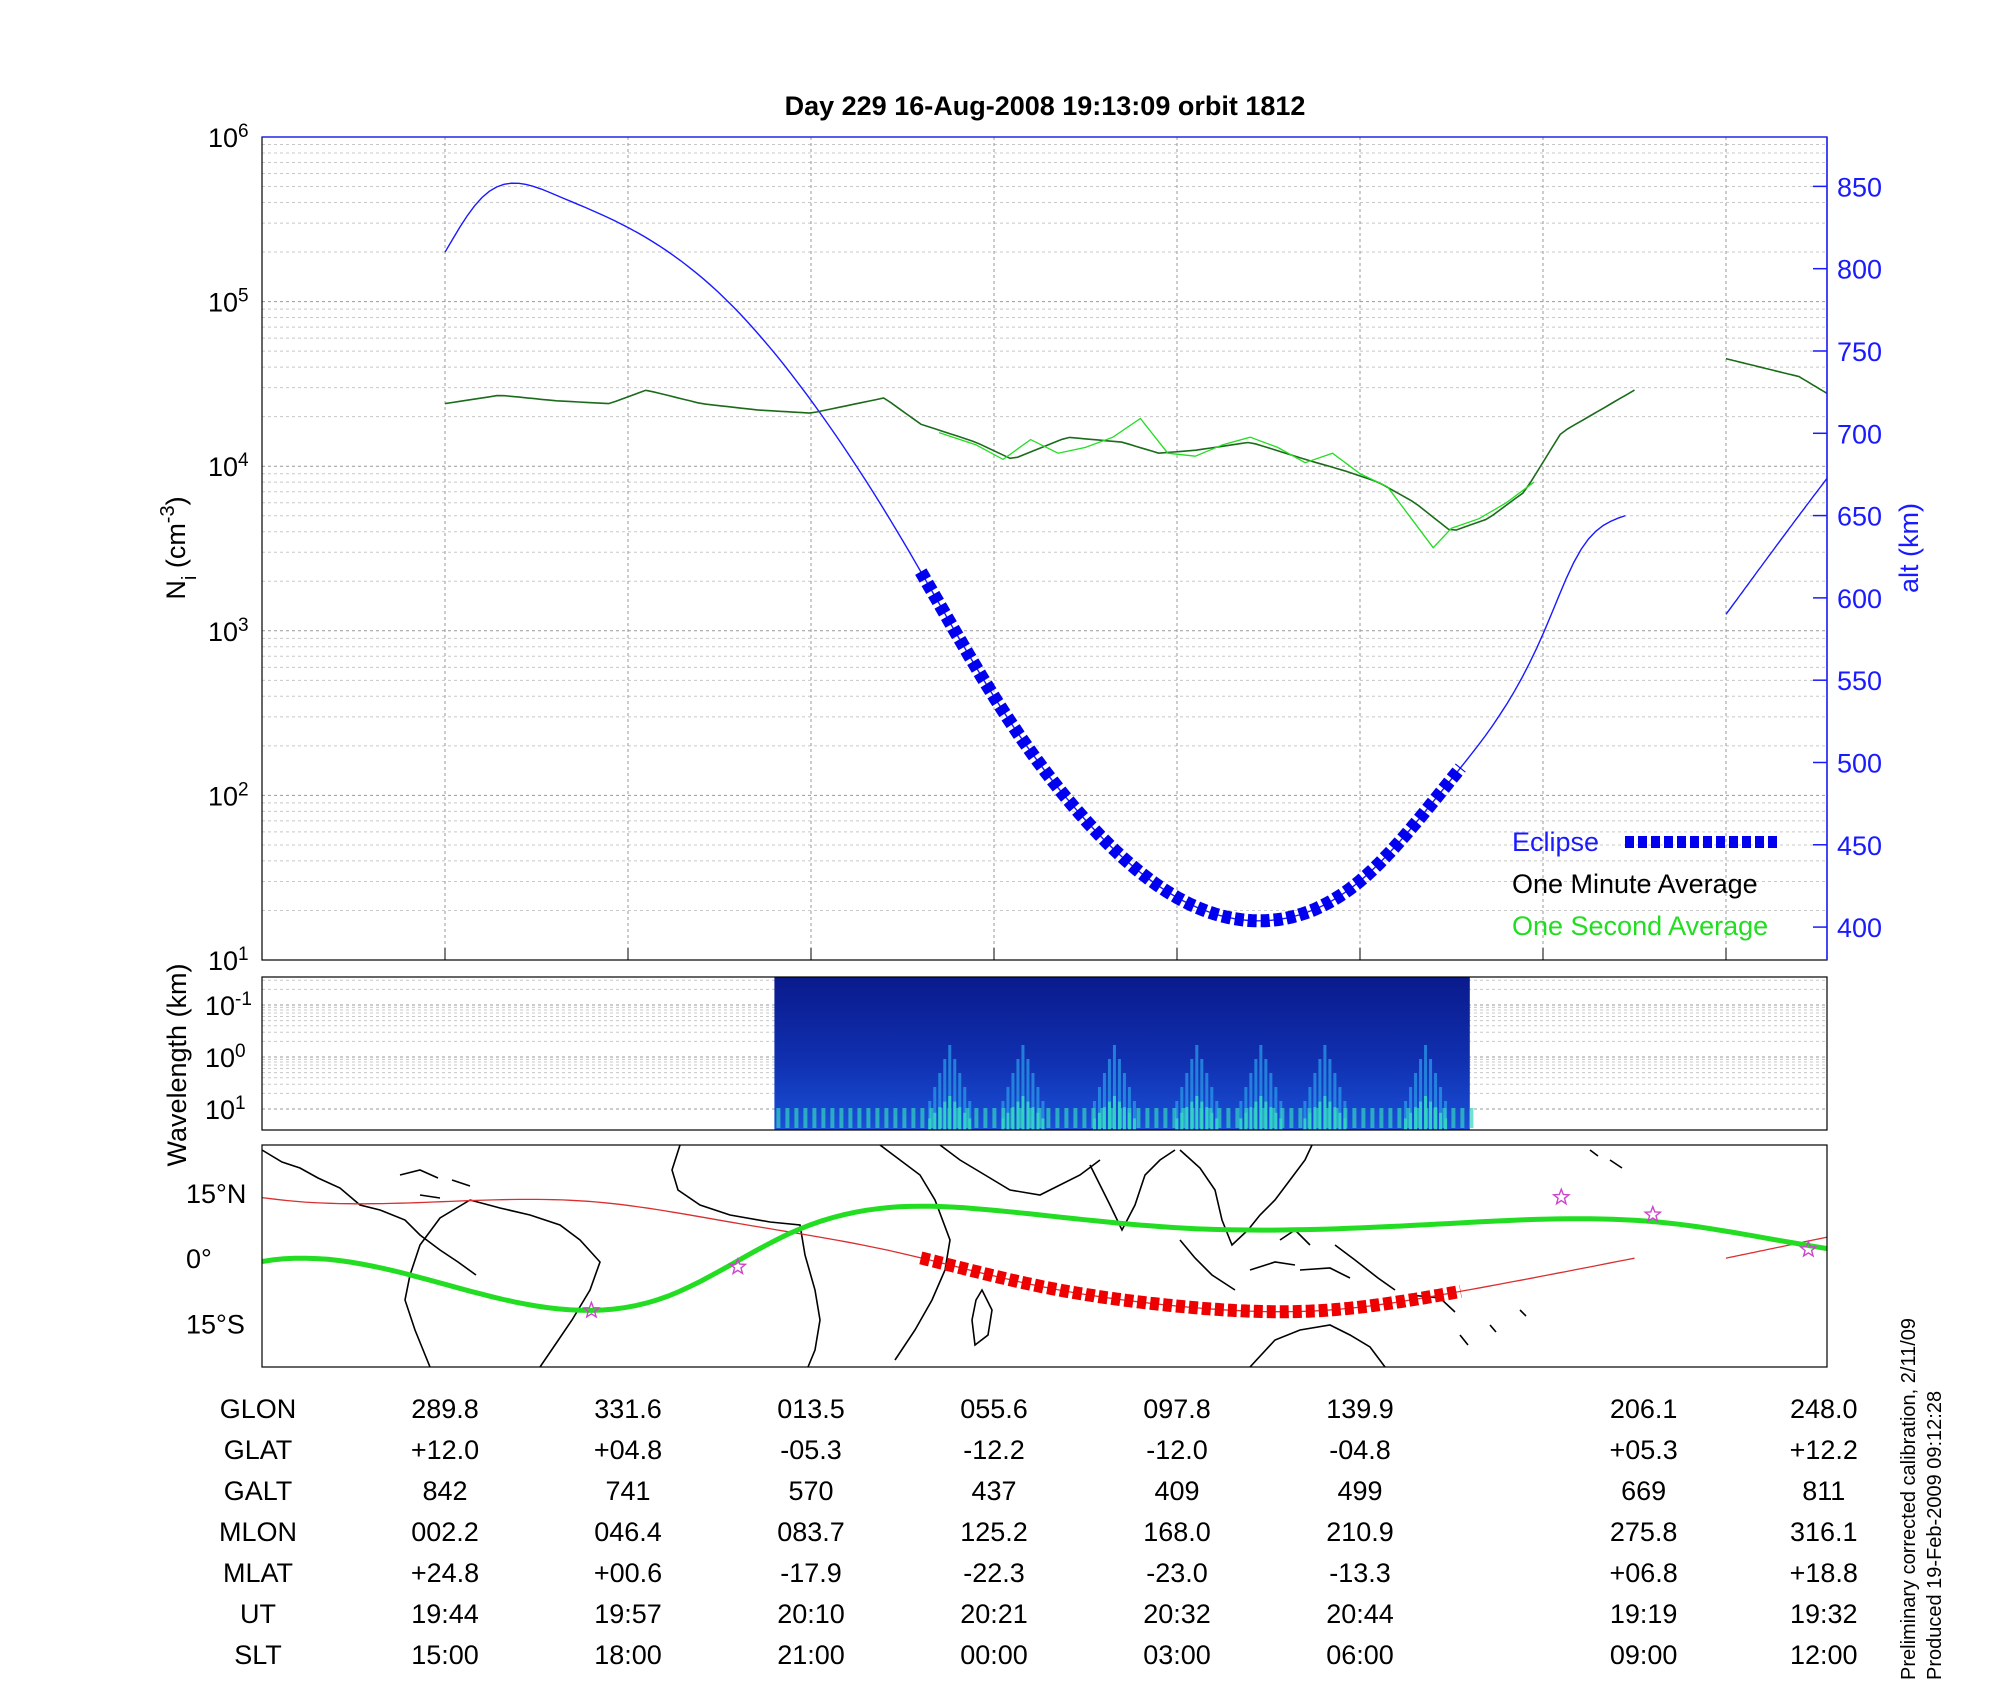  Describe the element at coordinates (628, 1450) in the screenshot. I see `table-cell: +04.8` at that location.